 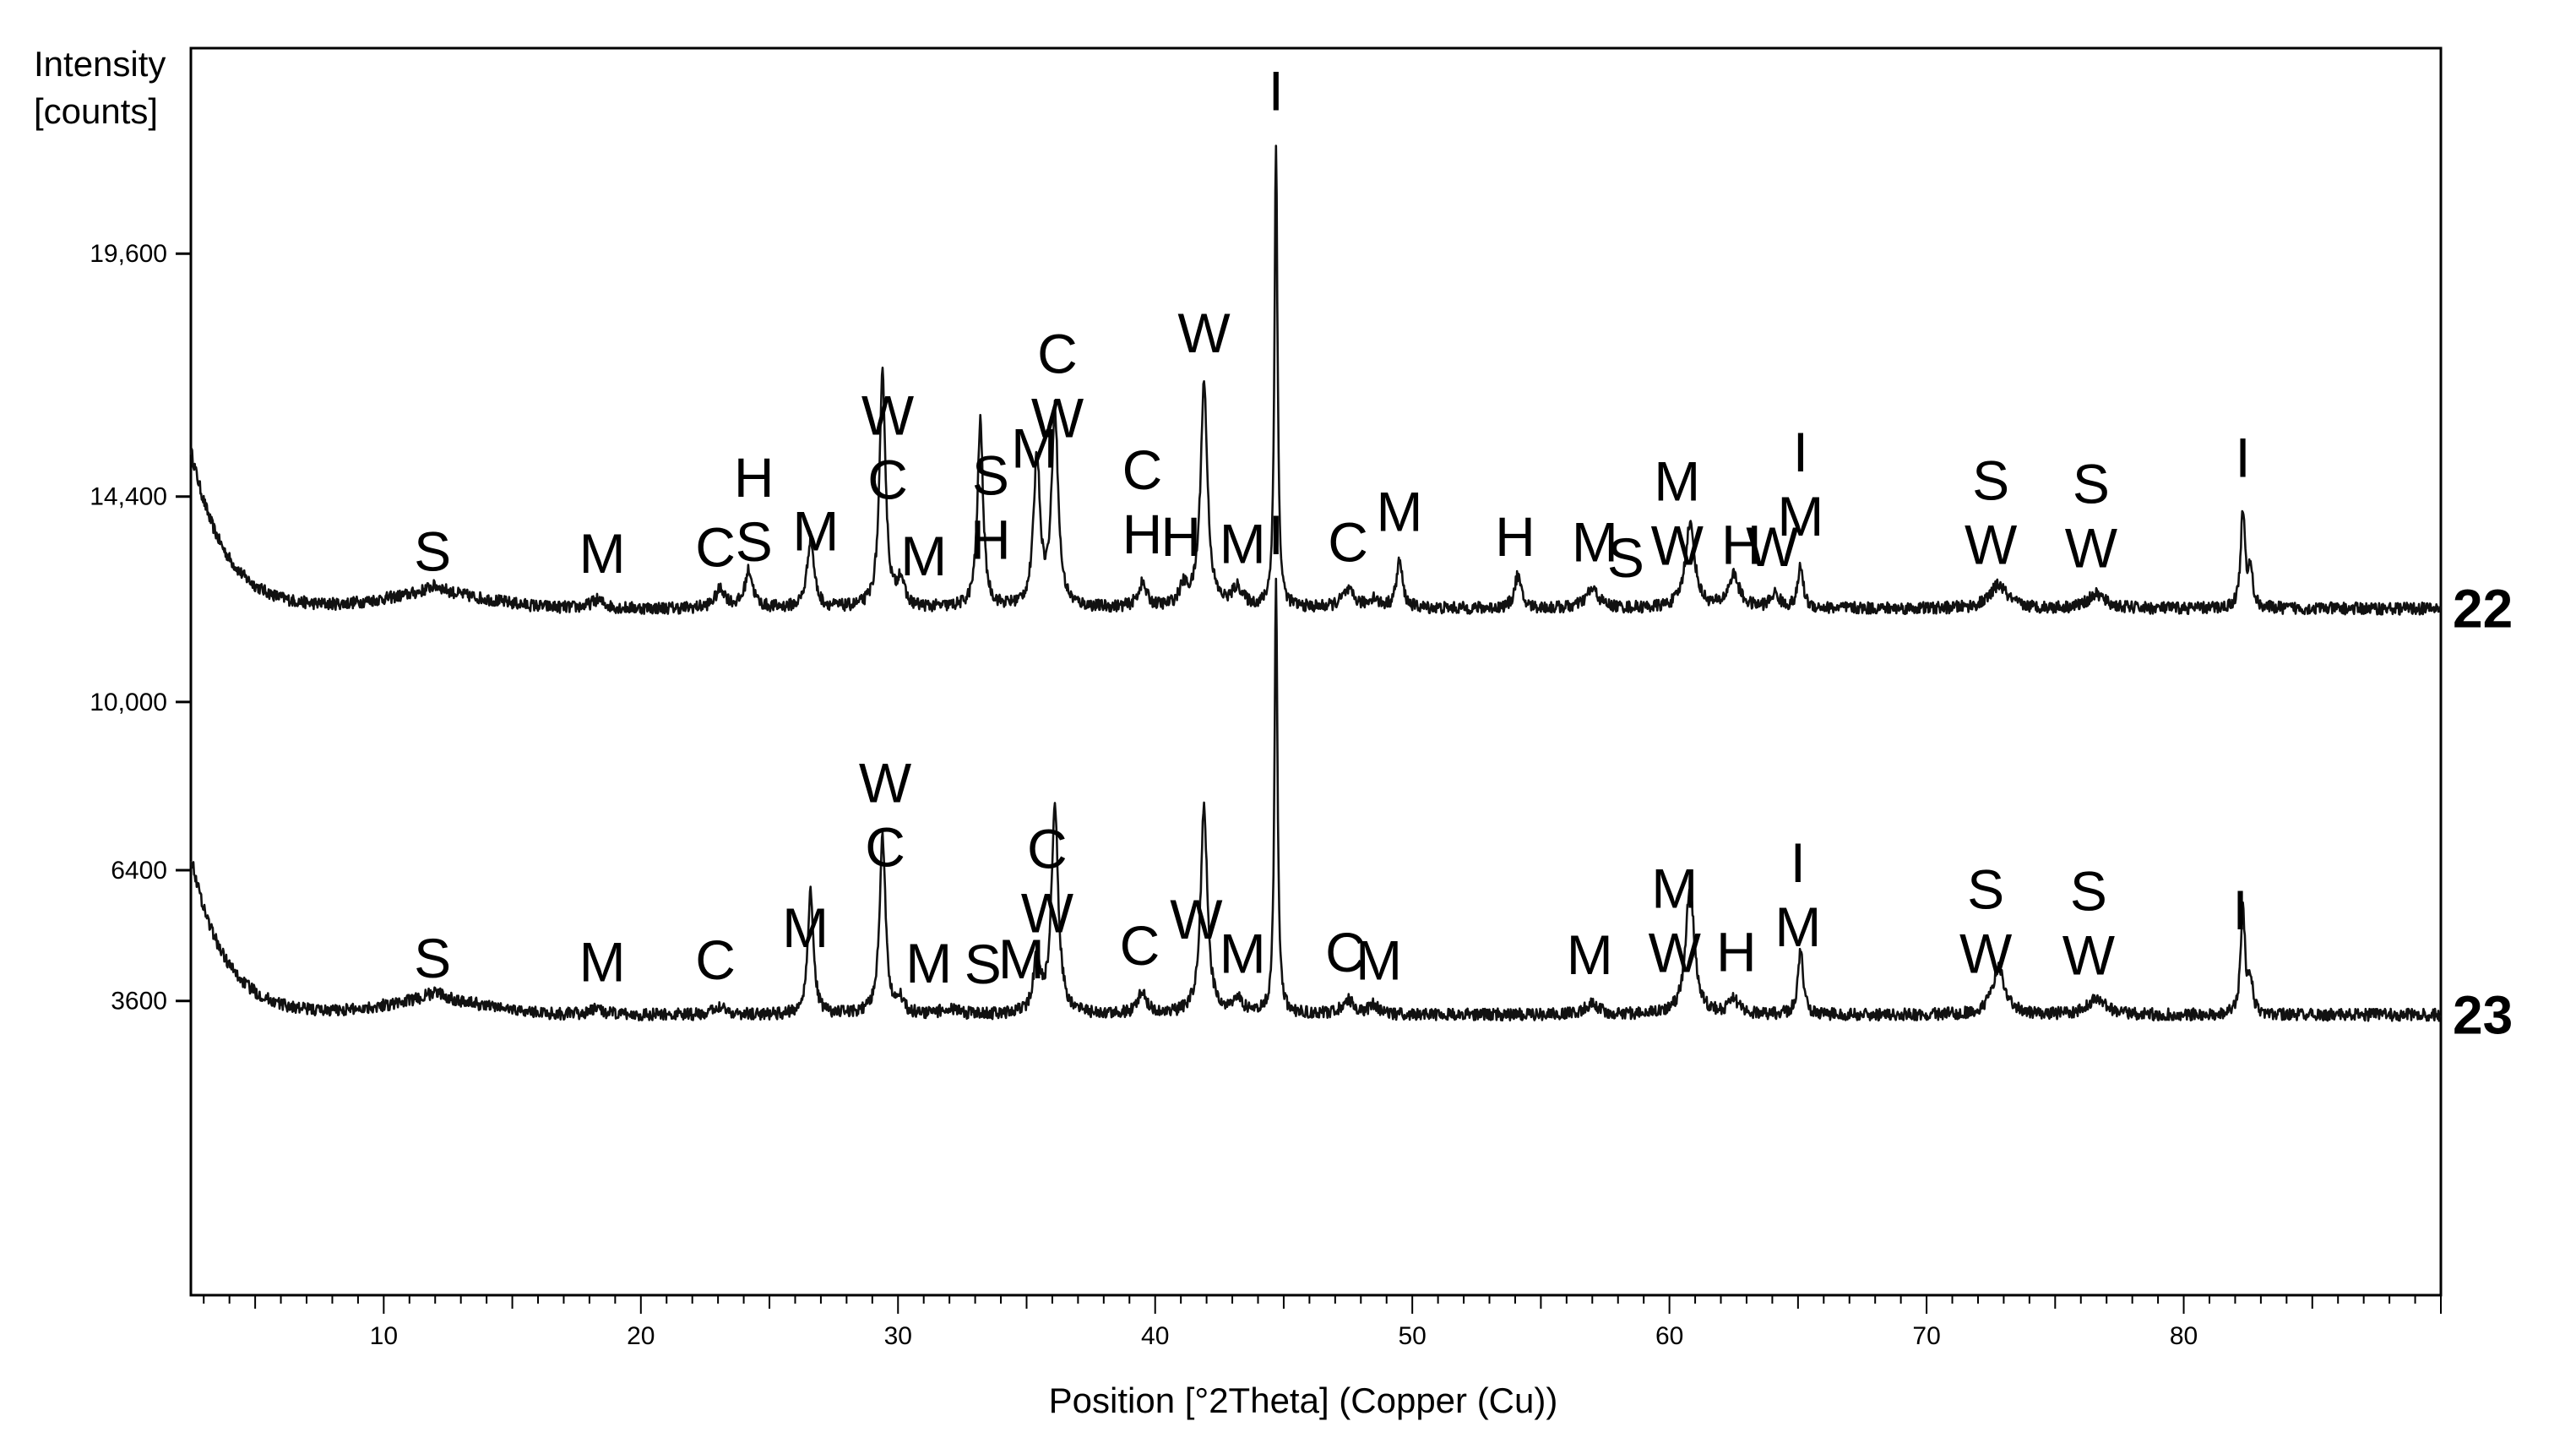 I want to click on y-tick-label: 19,600, so click(x=128, y=254).